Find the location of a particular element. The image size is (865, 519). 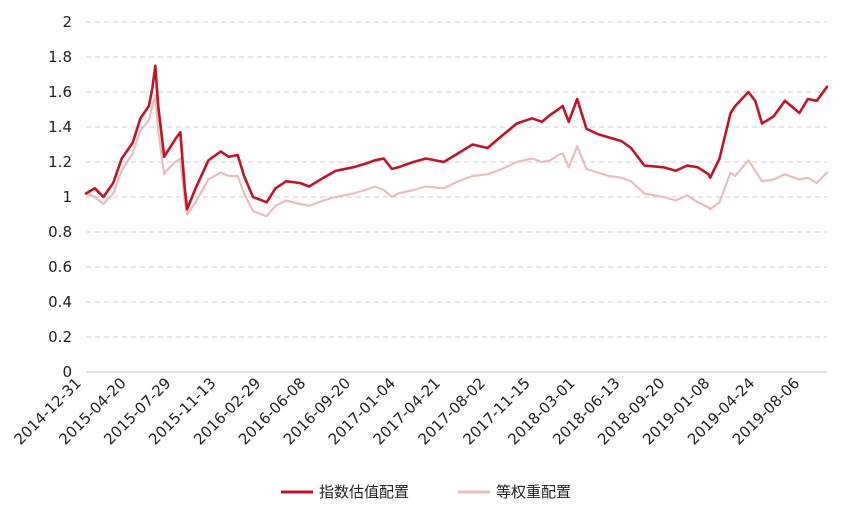

y-axis: 0 0.2 0.4 0.6 0.8 1 1.2 1.4 1.6 1.8 2 is located at coordinates (60, 197).